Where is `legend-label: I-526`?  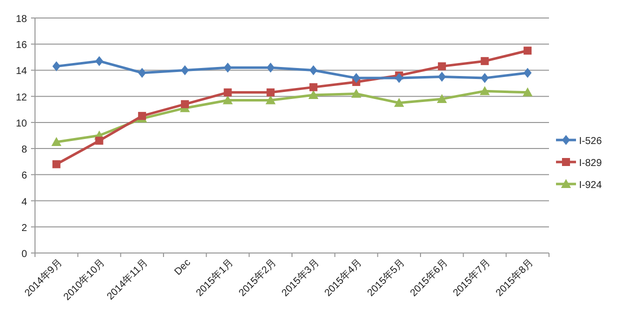
legend-label: I-526 is located at coordinates (590, 141).